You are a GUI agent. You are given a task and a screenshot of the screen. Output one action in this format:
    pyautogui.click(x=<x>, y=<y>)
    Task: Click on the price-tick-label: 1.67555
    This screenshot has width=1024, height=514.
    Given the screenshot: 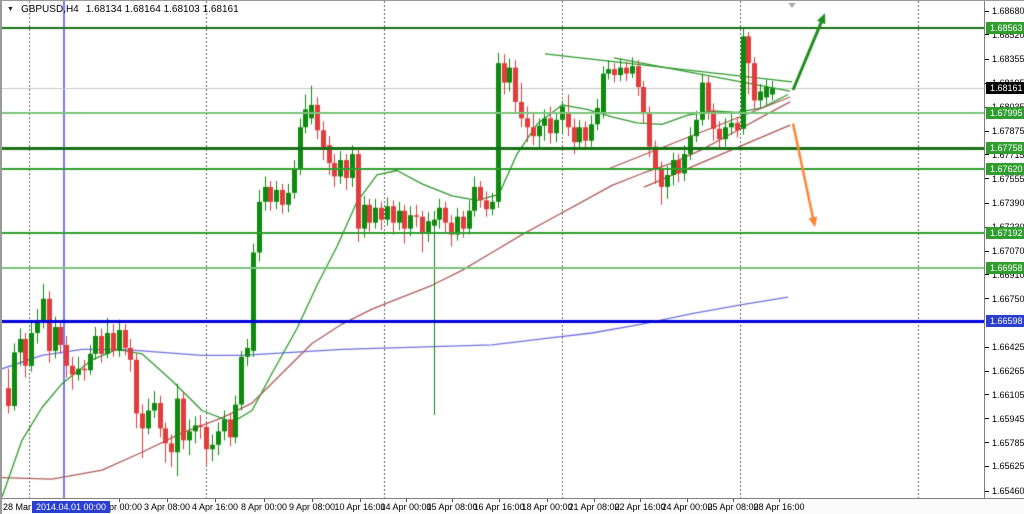 What is the action you would take?
    pyautogui.click(x=1008, y=178)
    